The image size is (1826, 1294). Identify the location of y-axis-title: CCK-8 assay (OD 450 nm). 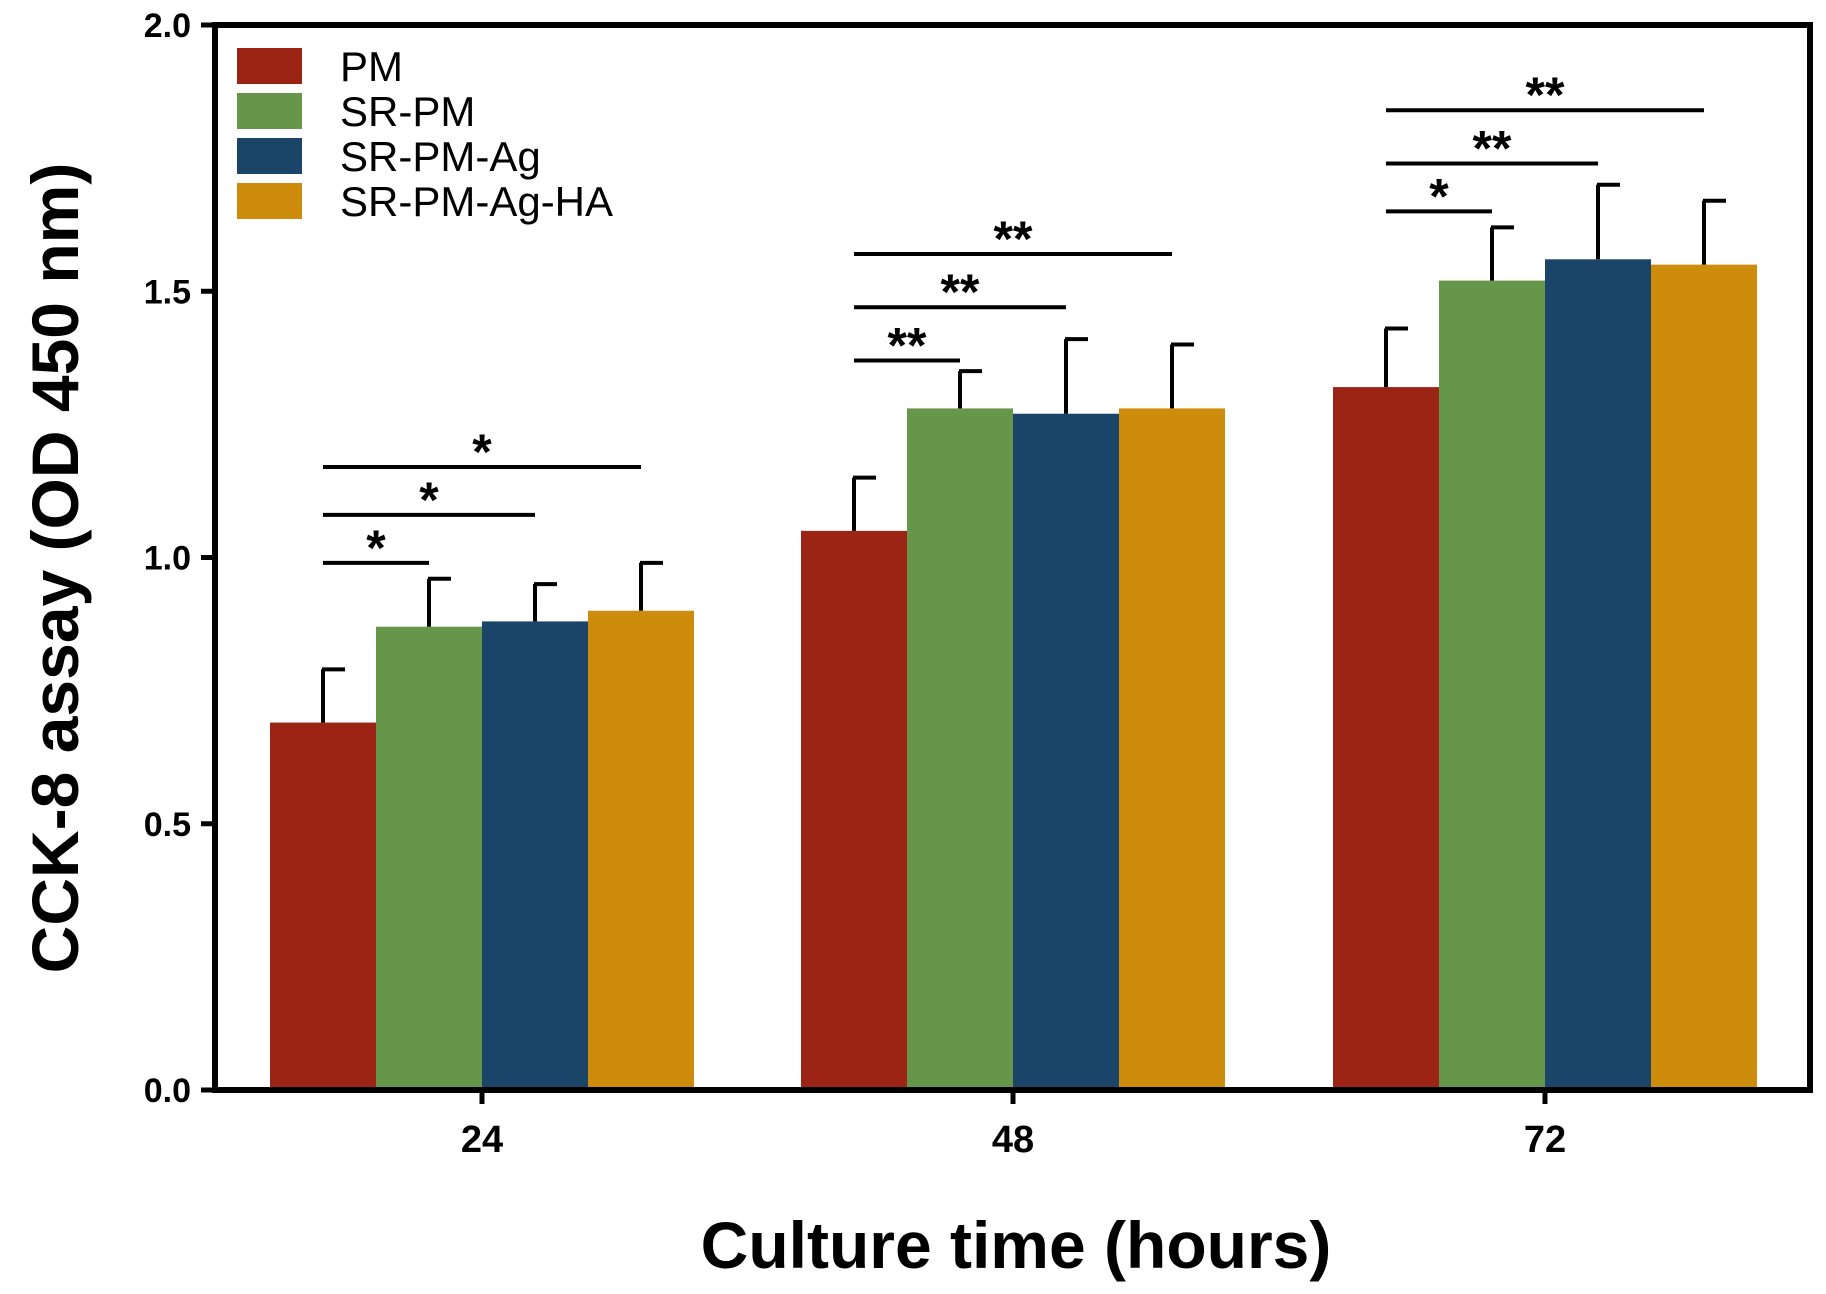
(55, 568).